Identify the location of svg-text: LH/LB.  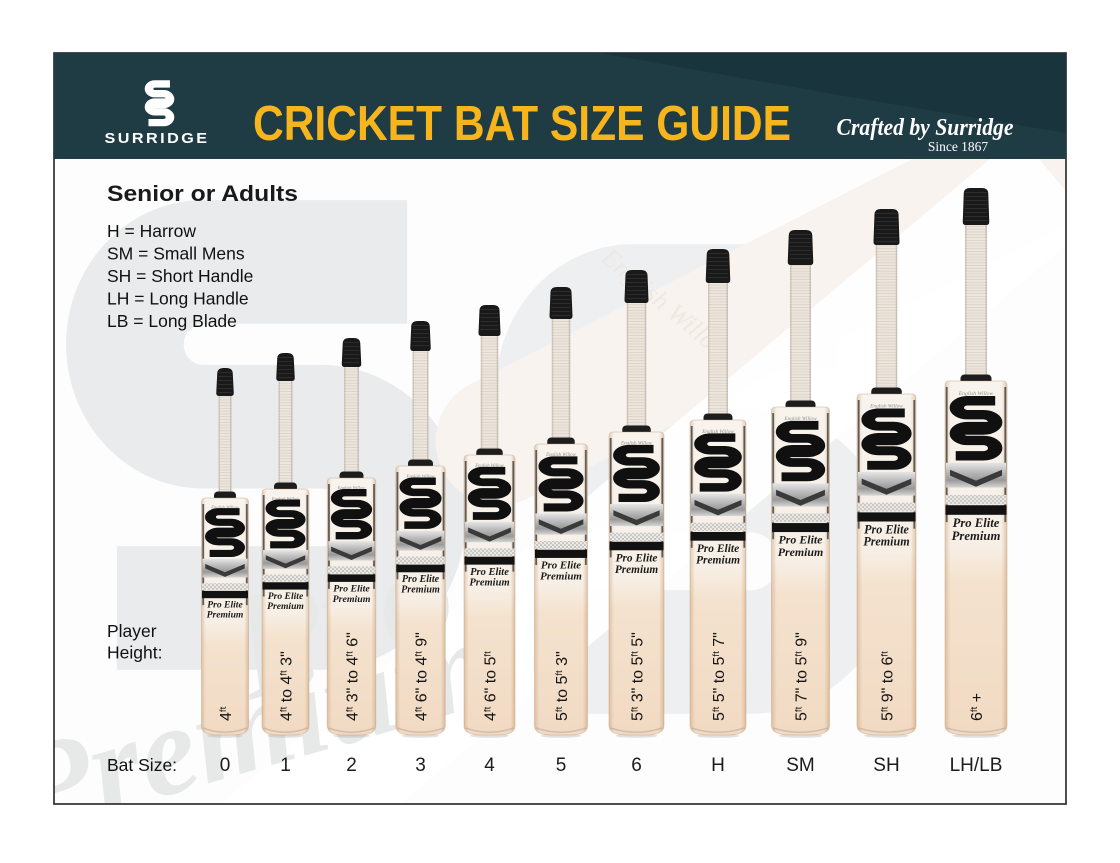
(976, 765).